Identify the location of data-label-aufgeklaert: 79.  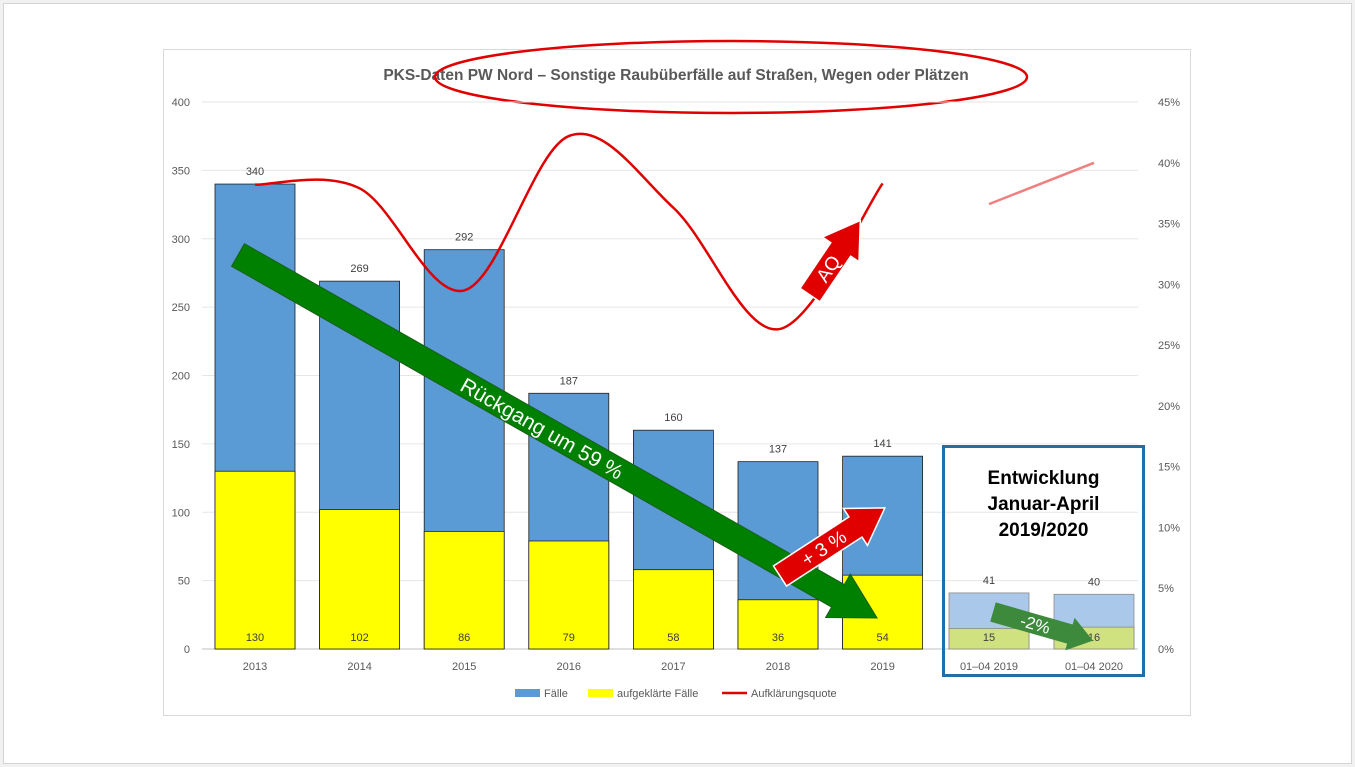
(569, 638).